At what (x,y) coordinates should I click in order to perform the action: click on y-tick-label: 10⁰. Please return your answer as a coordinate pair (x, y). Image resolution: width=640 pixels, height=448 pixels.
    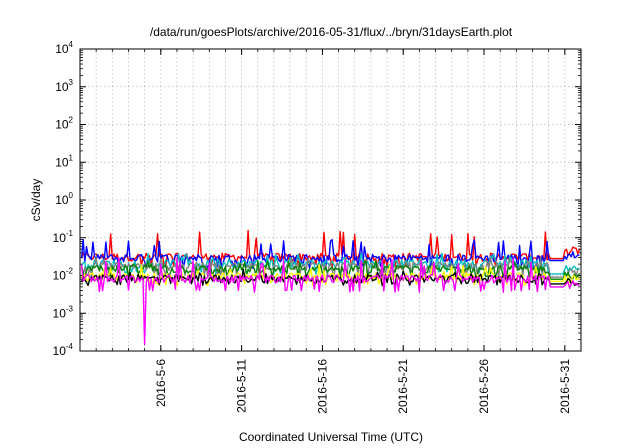
    Looking at the image, I should click on (64, 199).